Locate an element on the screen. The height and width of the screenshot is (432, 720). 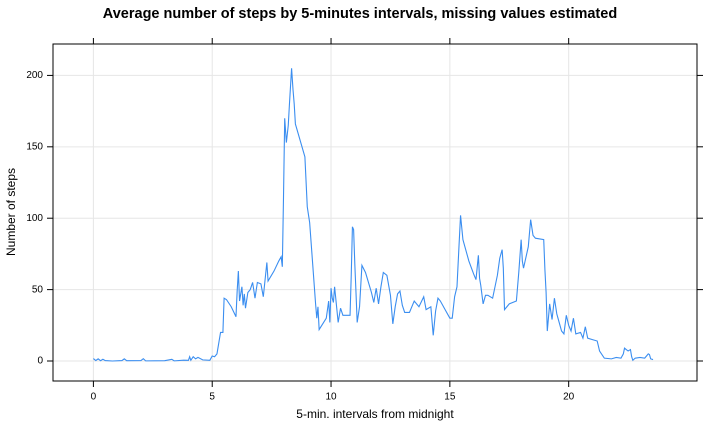
x-tick-label: 10 is located at coordinates (331, 397).